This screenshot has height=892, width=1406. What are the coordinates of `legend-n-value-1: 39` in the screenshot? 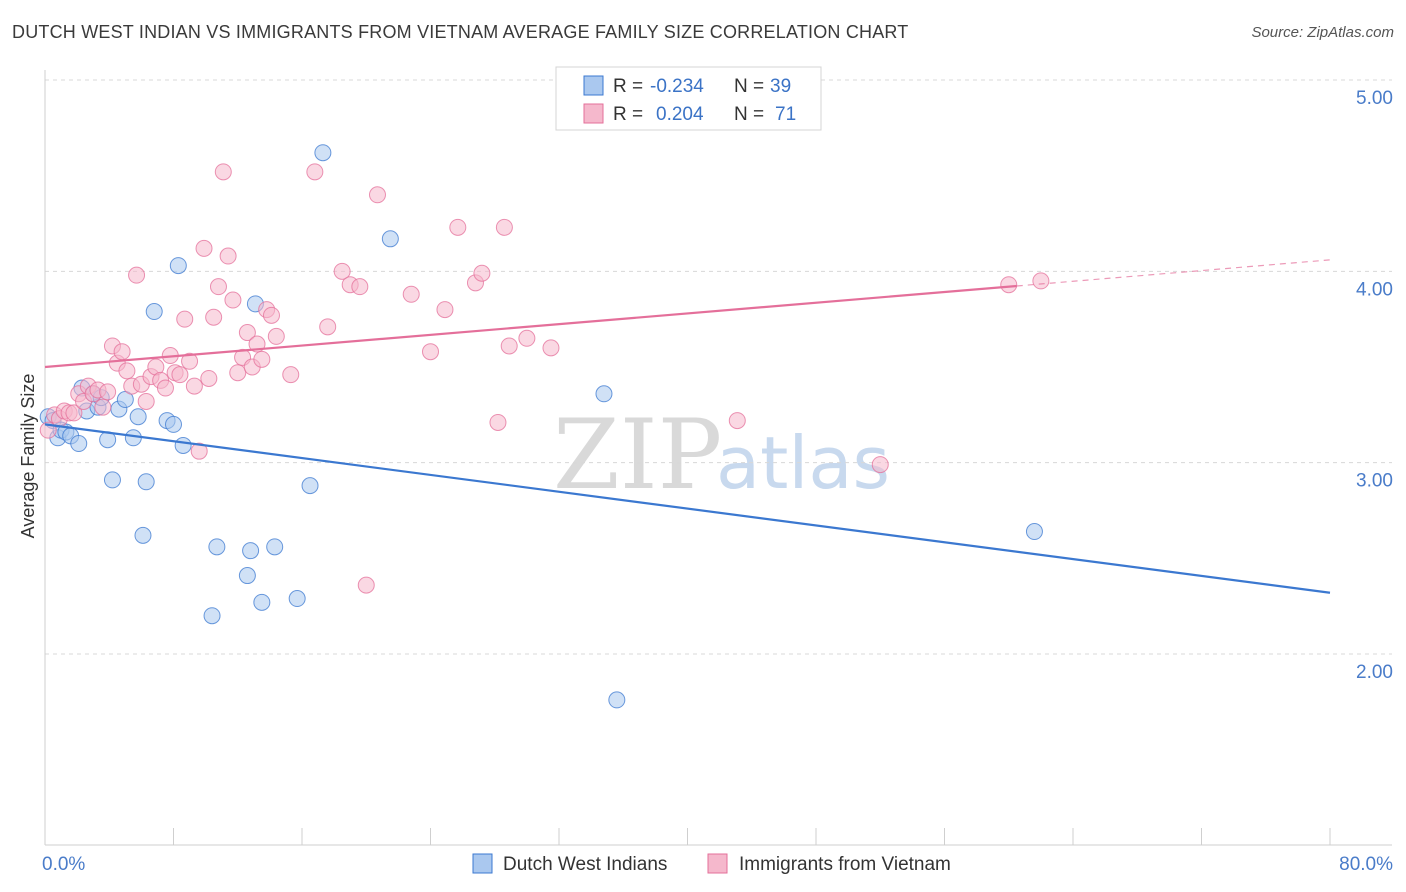 It's located at (780, 86).